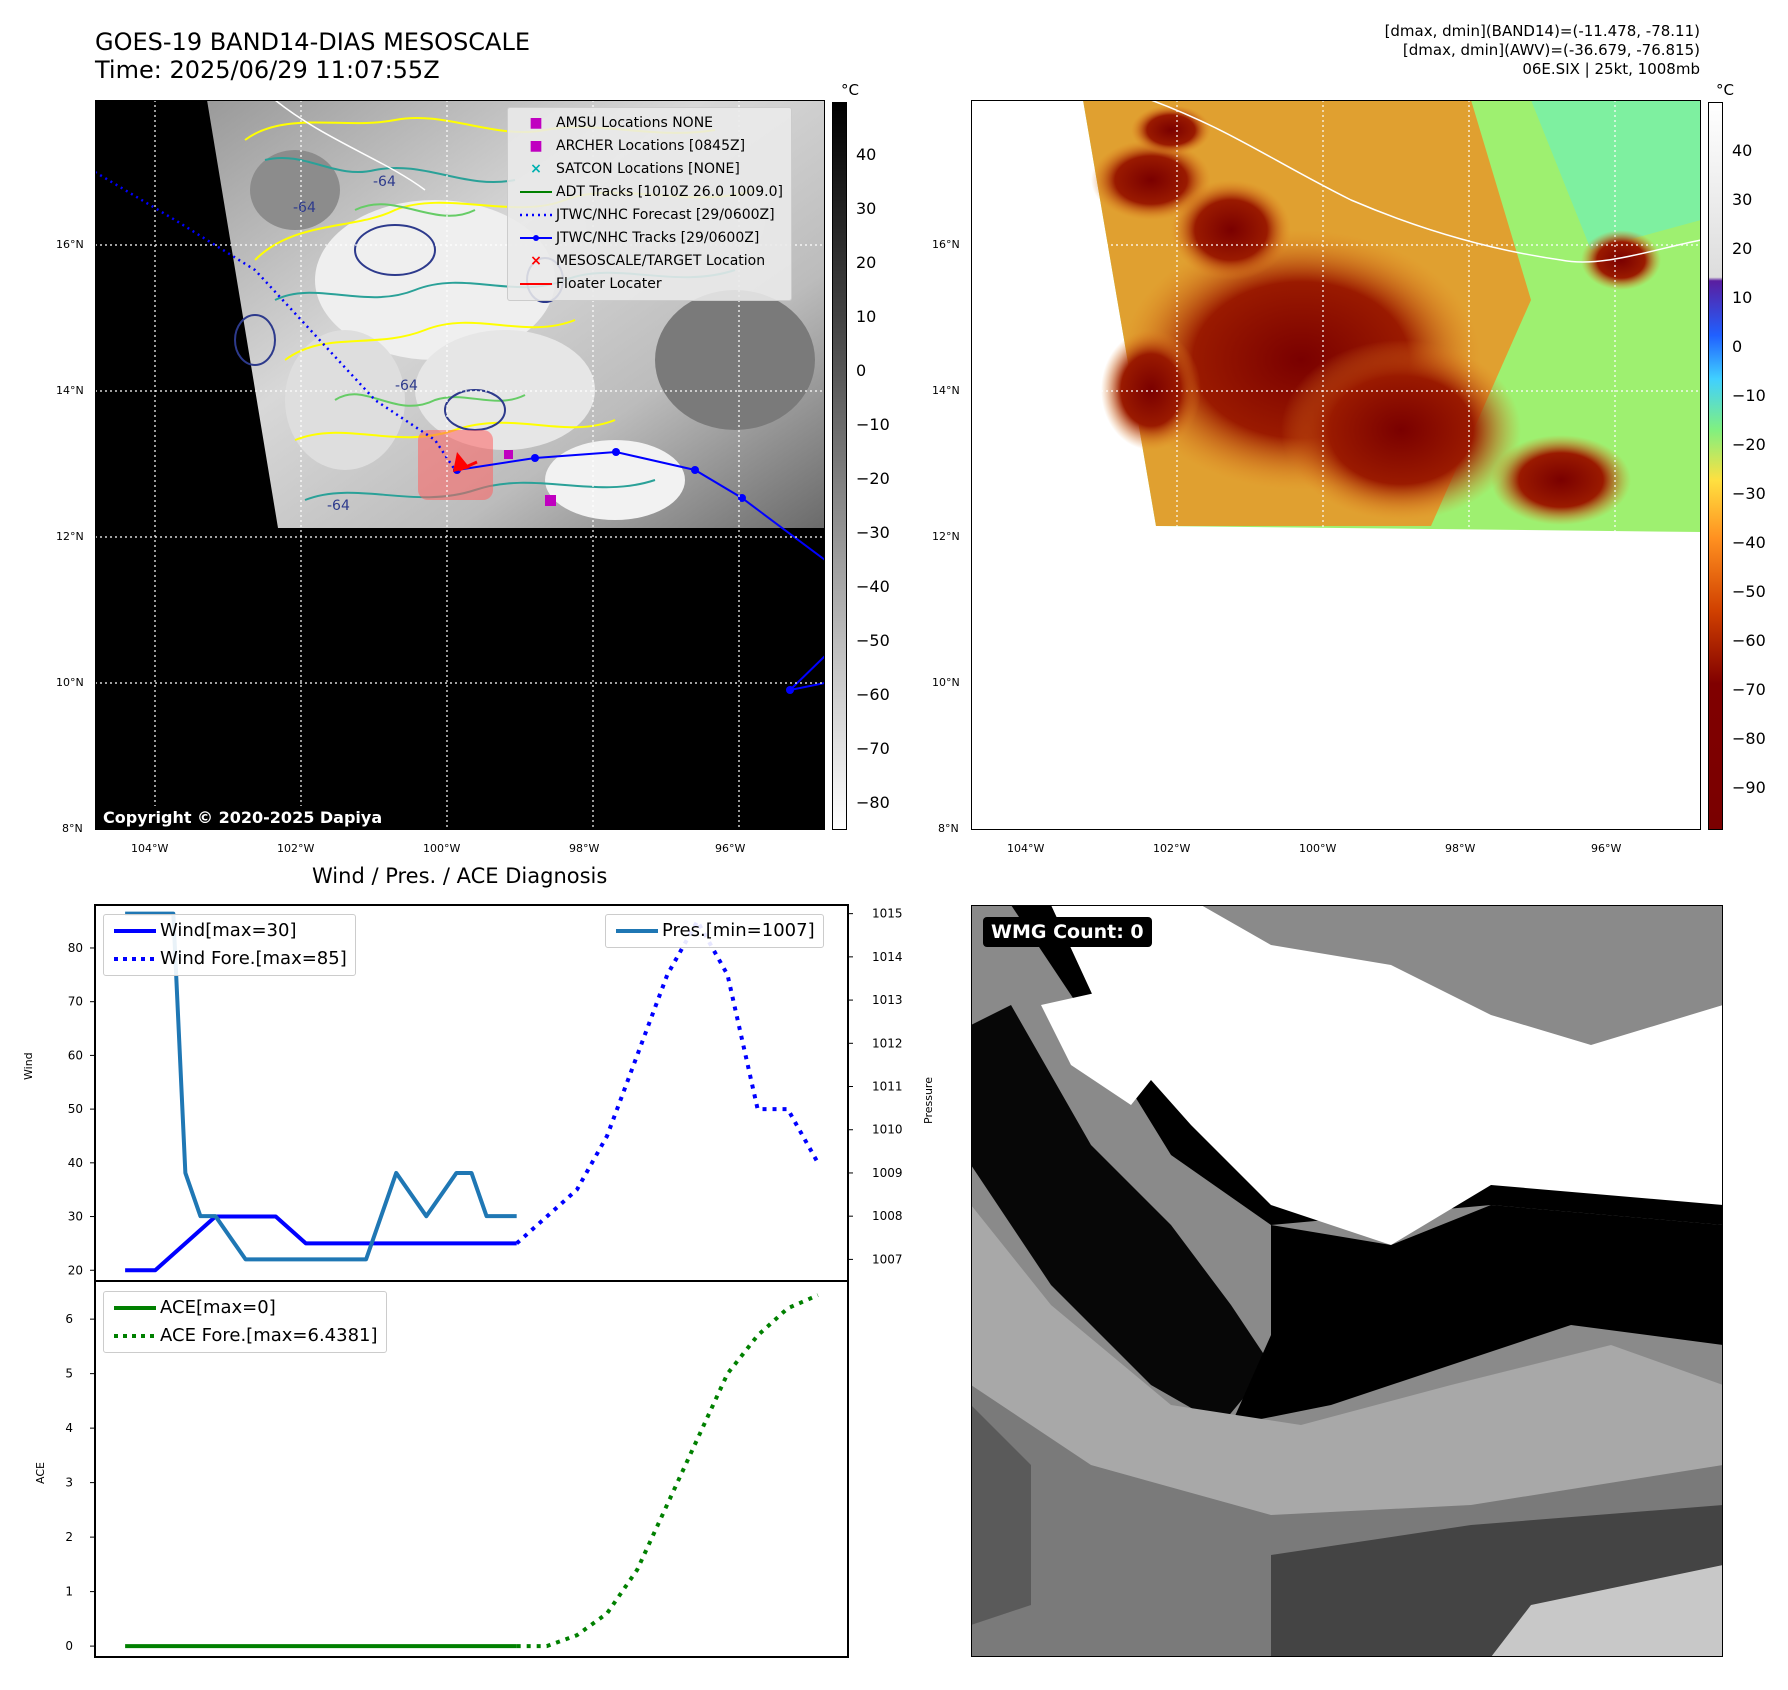  What do you see at coordinates (946, 682) in the screenshot?
I see `lat-label-10-right: 10°N` at bounding box center [946, 682].